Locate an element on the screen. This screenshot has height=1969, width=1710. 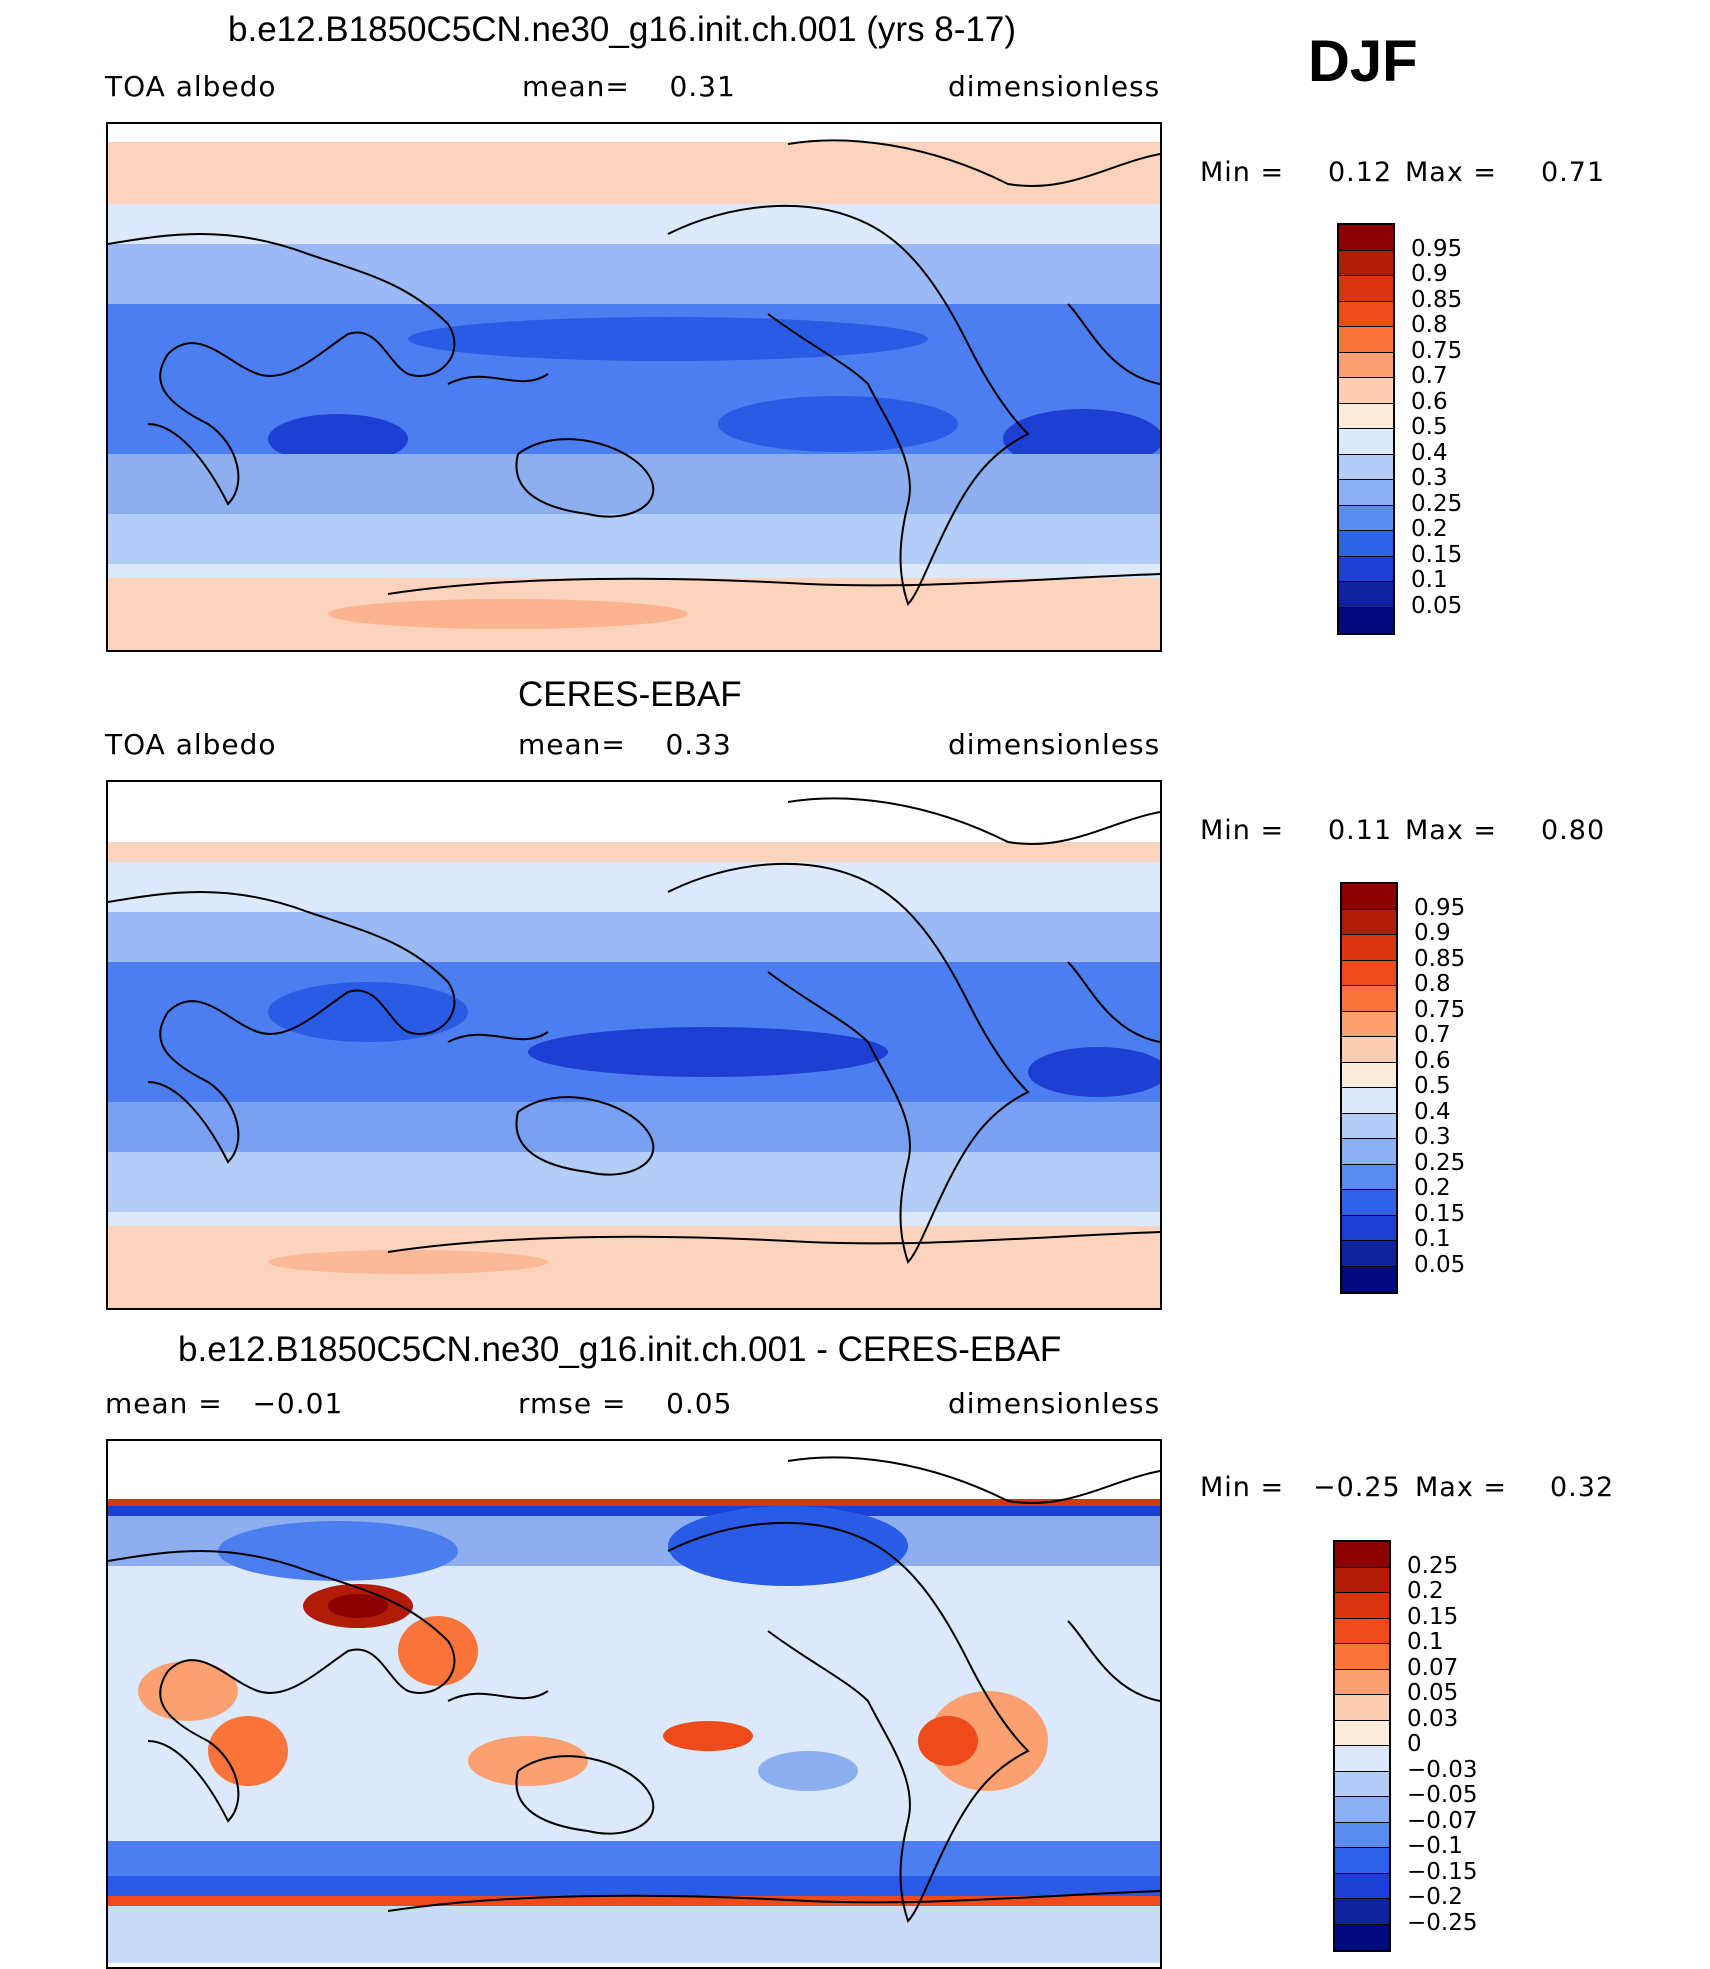
panel-2-coastlines is located at coordinates (634, 1030).